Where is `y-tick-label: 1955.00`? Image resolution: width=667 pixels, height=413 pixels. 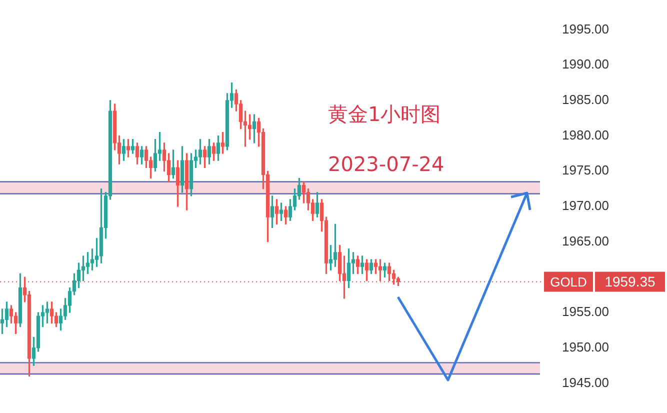 y-tick-label: 1955.00 is located at coordinates (585, 312).